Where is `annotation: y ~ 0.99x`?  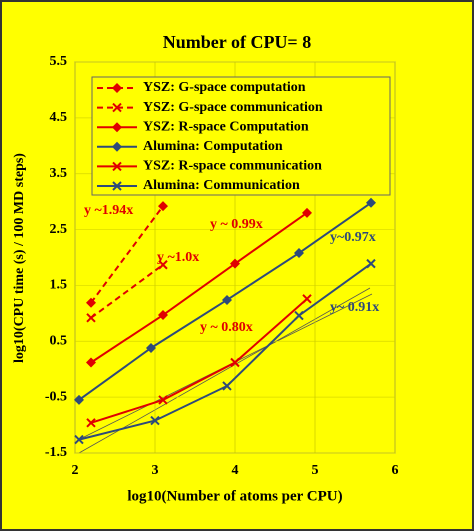 annotation: y ~ 0.99x is located at coordinates (236, 224).